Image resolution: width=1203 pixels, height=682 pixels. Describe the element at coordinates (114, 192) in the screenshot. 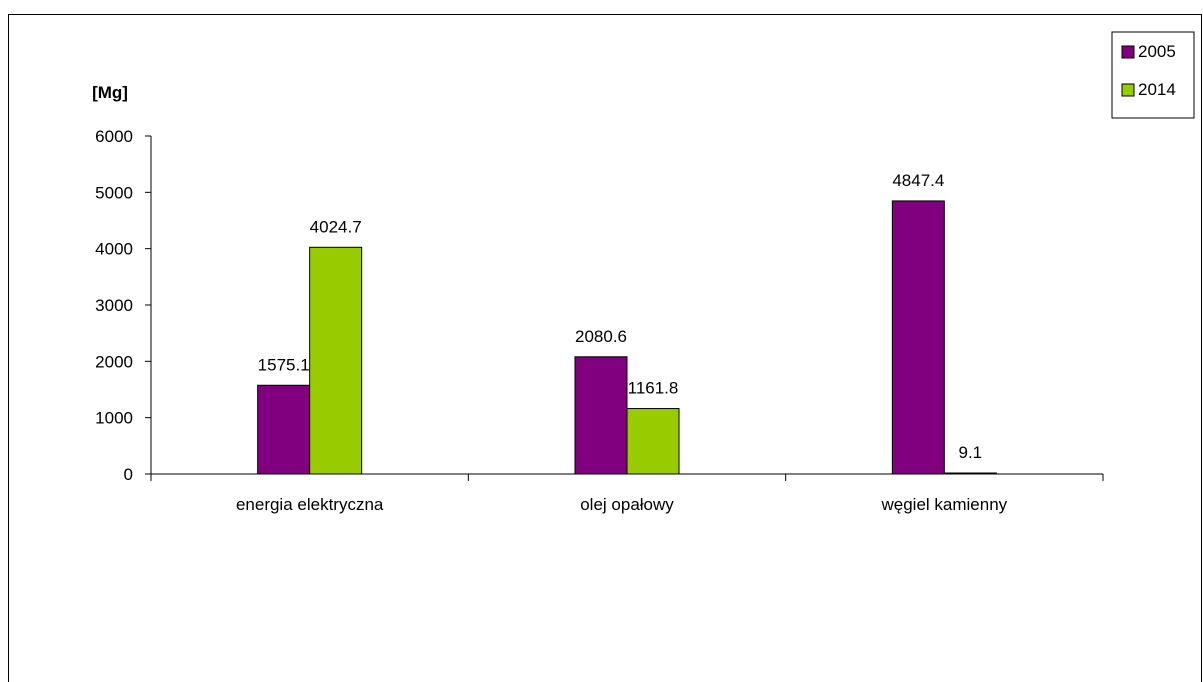

I see `y-tick-label: 5000` at that location.